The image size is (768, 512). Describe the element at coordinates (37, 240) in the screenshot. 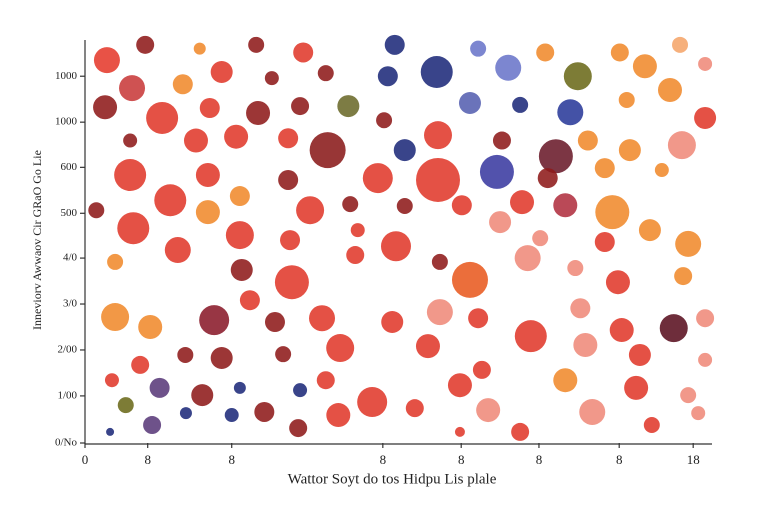

I see `y-axis-label: Inneviorv Awwaov Cir GRaO Go Lie` at that location.